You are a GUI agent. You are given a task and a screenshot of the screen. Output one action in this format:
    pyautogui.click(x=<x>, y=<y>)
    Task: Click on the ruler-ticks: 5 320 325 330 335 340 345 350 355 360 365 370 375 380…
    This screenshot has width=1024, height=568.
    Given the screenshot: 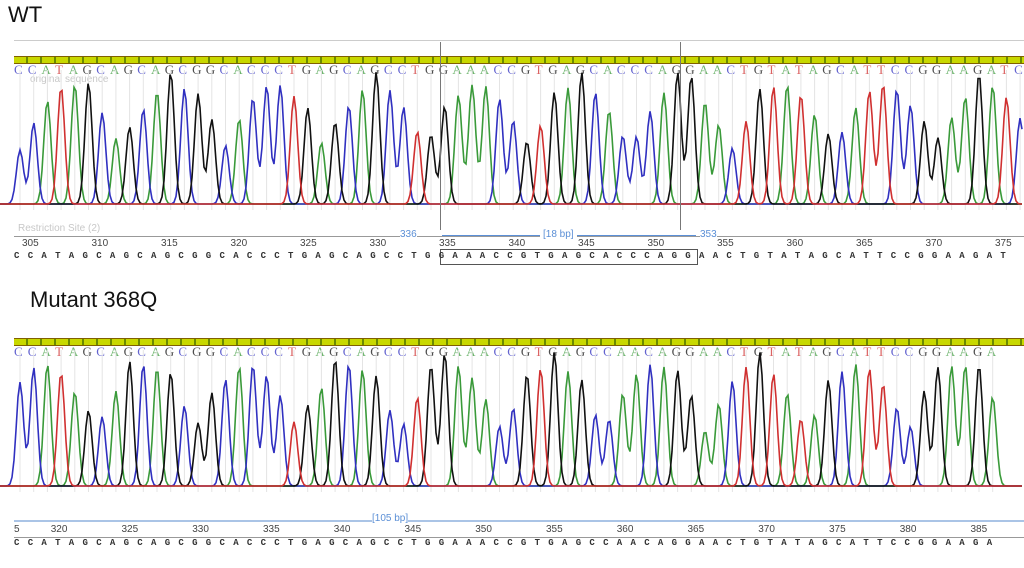 What is the action you would take?
    pyautogui.click(x=512, y=530)
    